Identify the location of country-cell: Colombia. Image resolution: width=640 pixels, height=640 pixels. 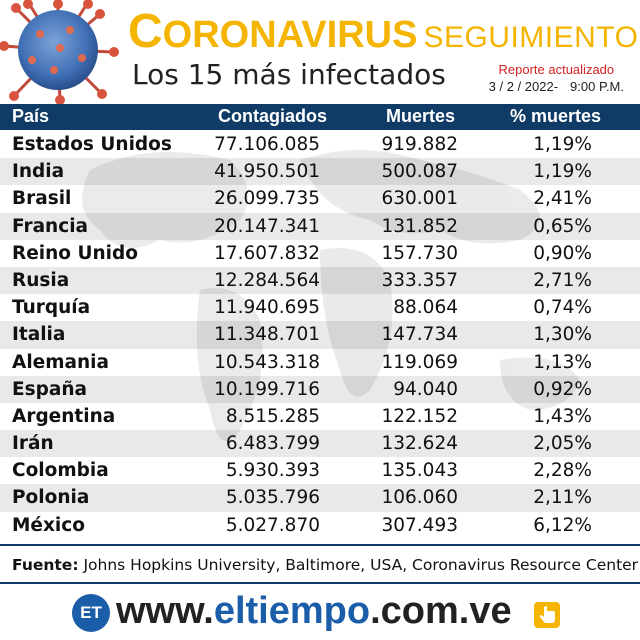
(60, 471).